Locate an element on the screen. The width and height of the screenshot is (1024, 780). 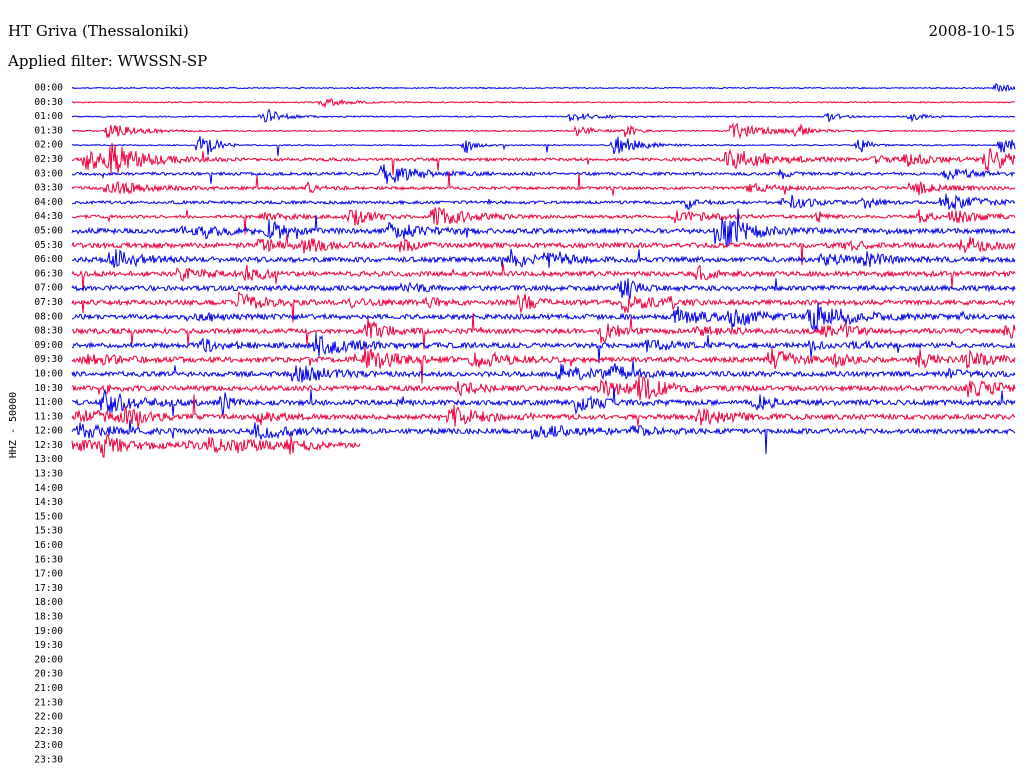
time-label: 23:30 is located at coordinates (48, 760).